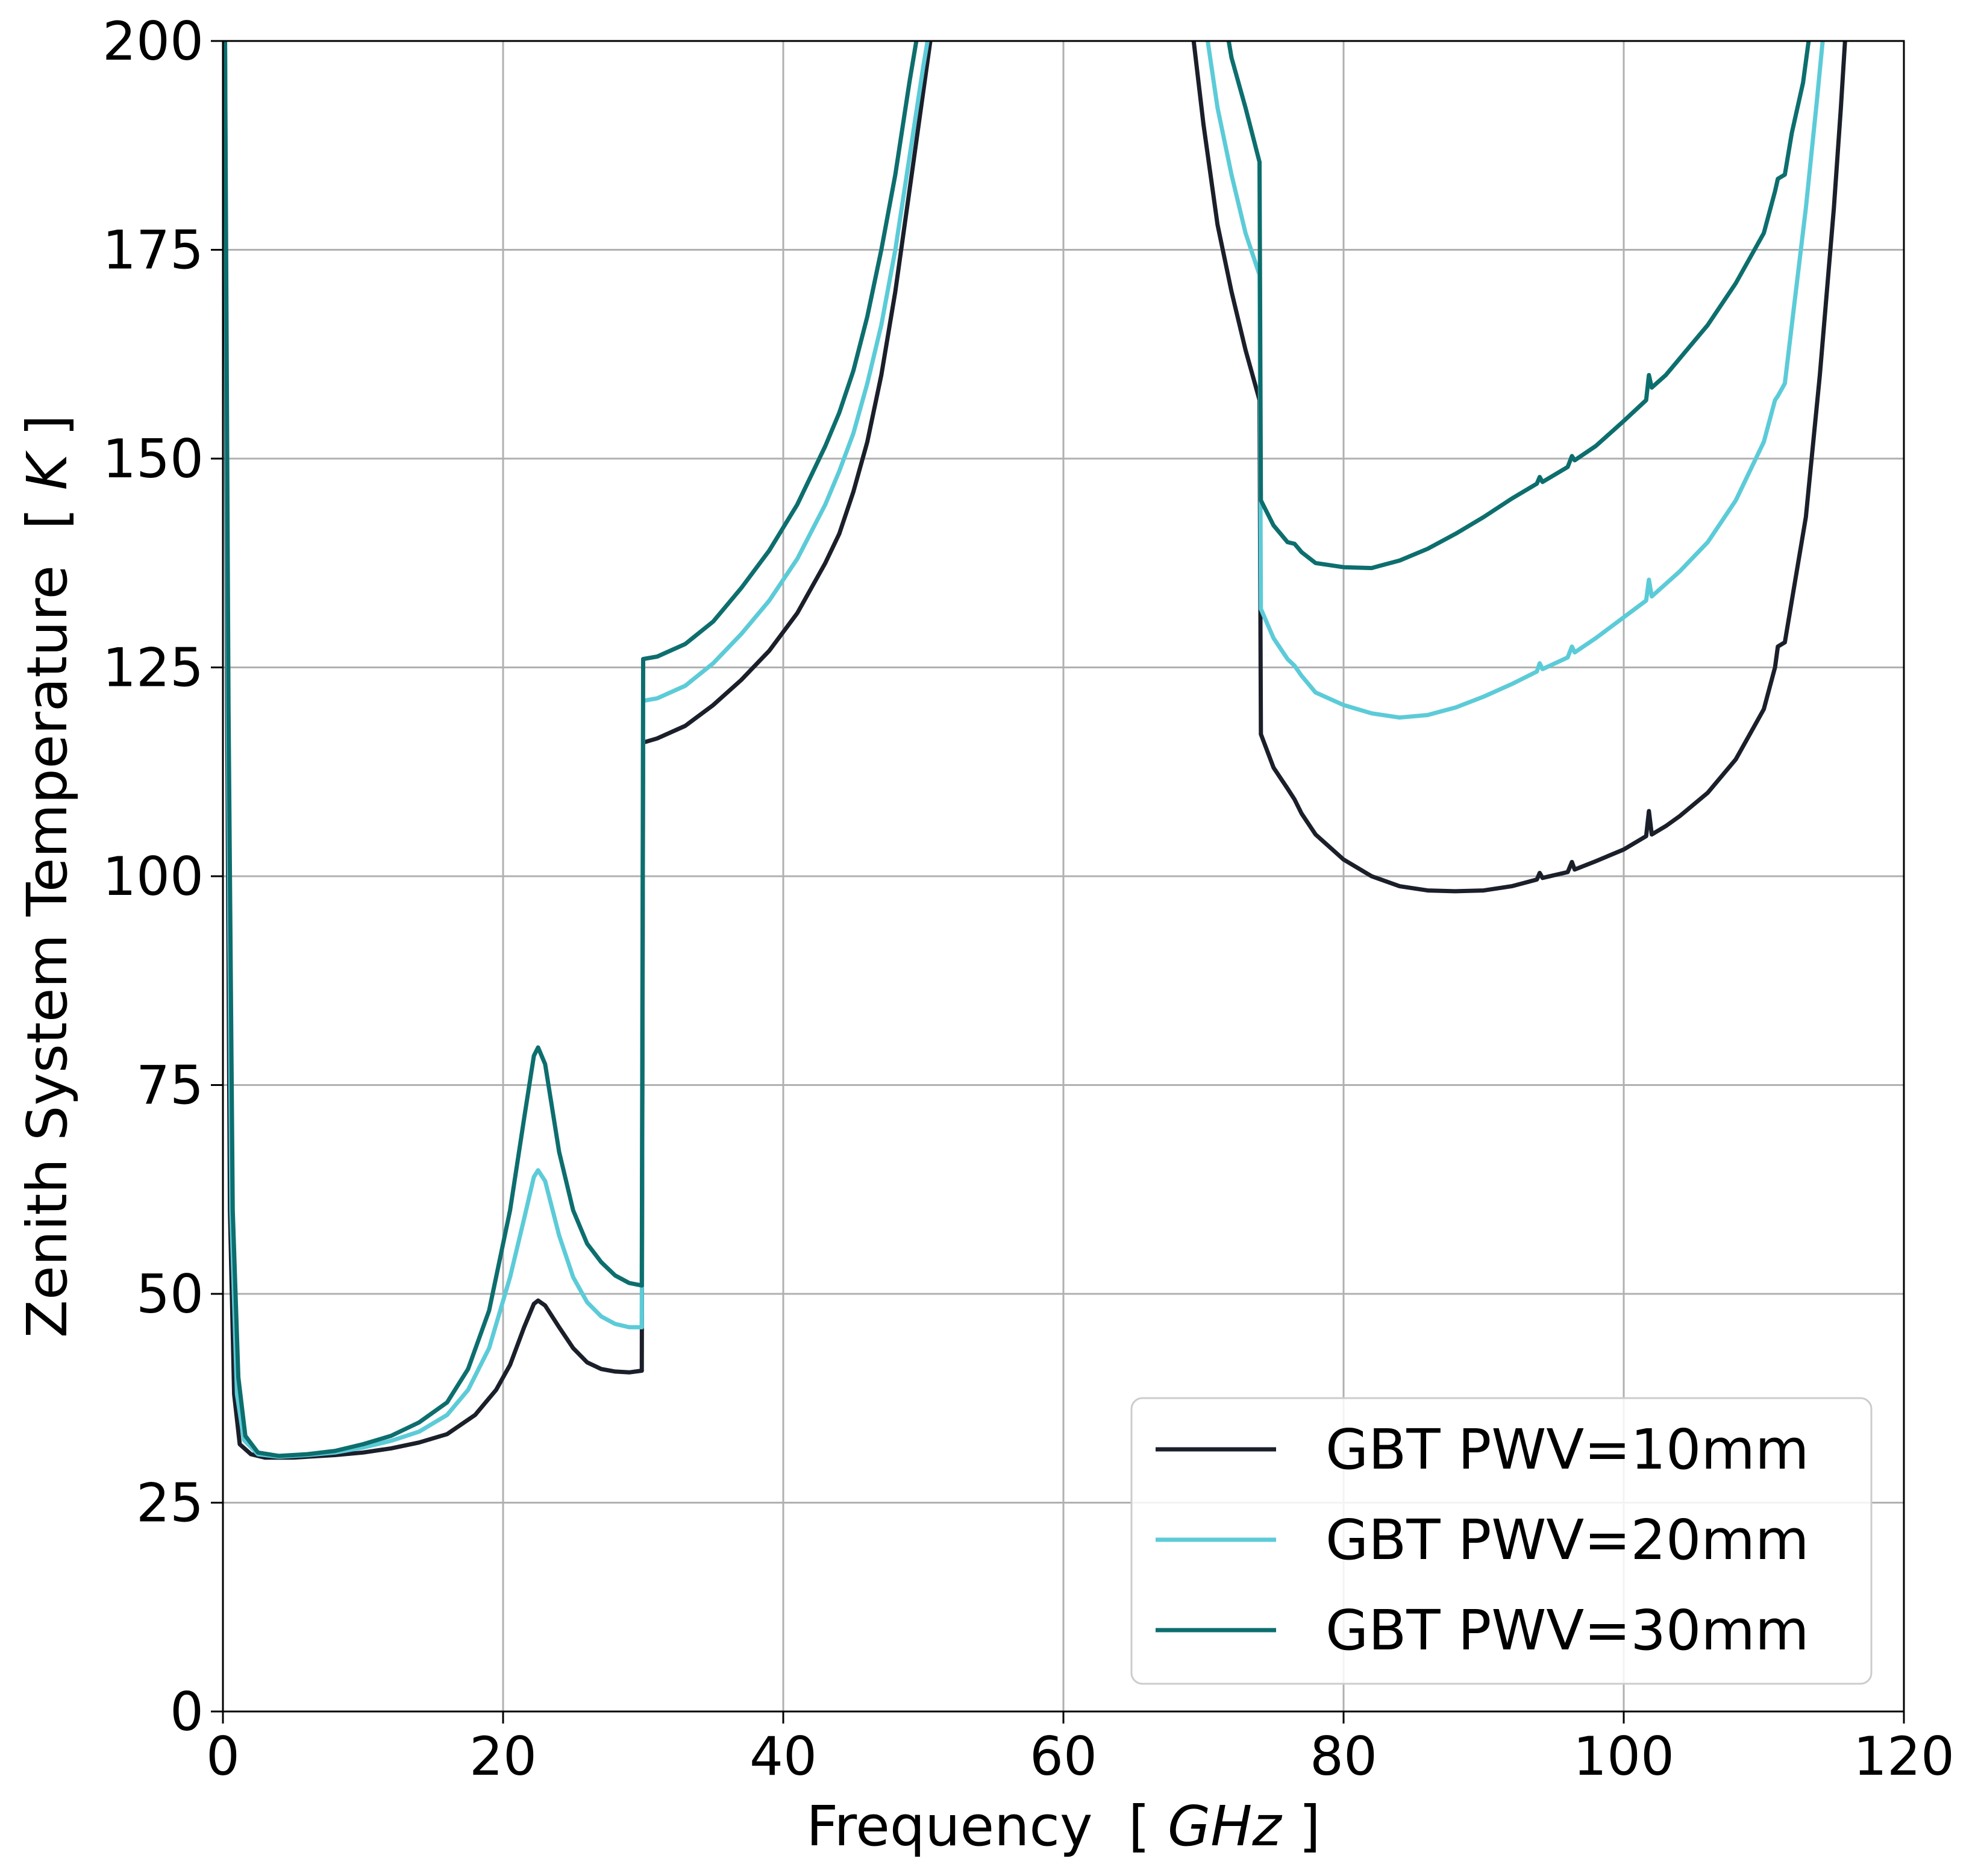 The height and width of the screenshot is (1876, 1978). Describe the element at coordinates (187, 1712) in the screenshot. I see `y-tick-label: 0` at that location.